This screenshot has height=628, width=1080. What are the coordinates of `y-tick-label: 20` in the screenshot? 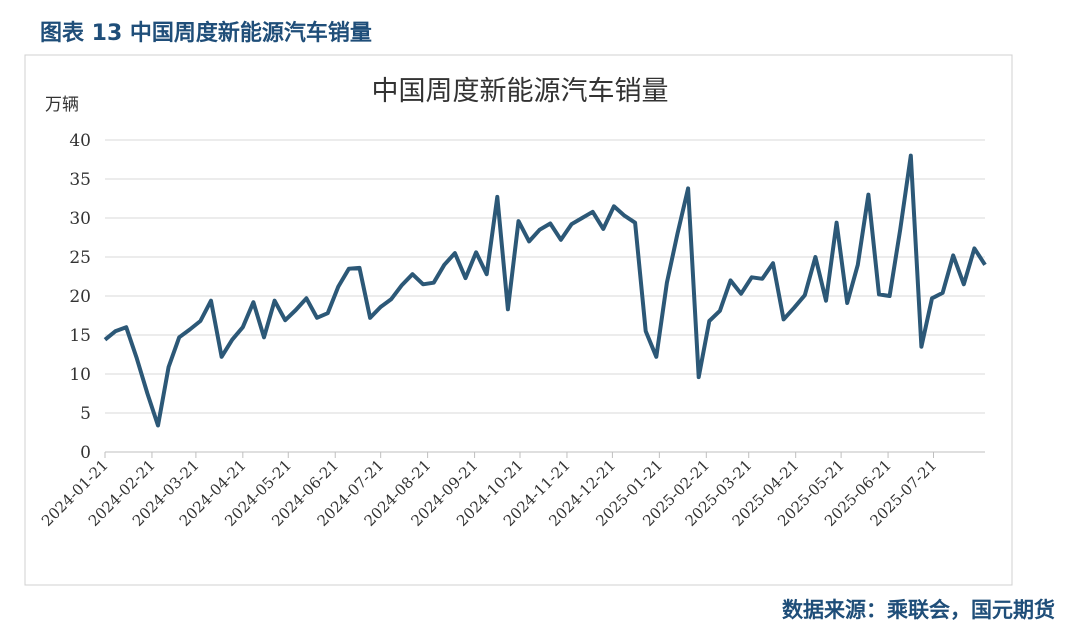 It's located at (80, 297).